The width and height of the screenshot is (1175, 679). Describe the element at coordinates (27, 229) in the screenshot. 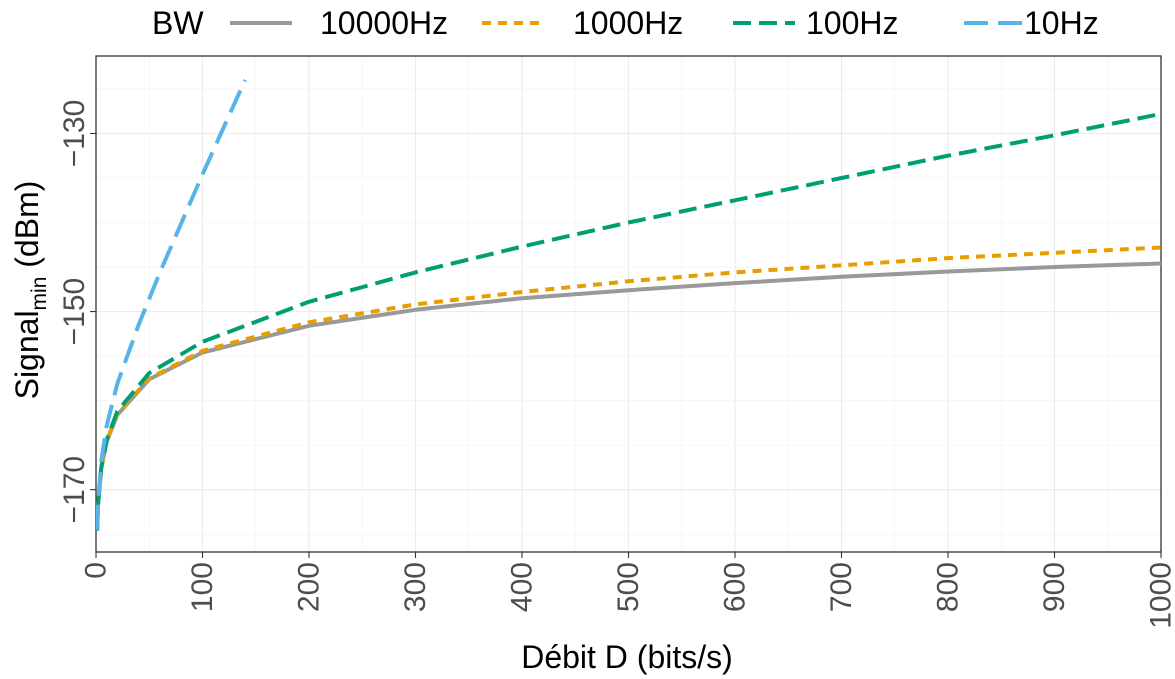

I see `y-axis-title-unit: (dBm)` at that location.